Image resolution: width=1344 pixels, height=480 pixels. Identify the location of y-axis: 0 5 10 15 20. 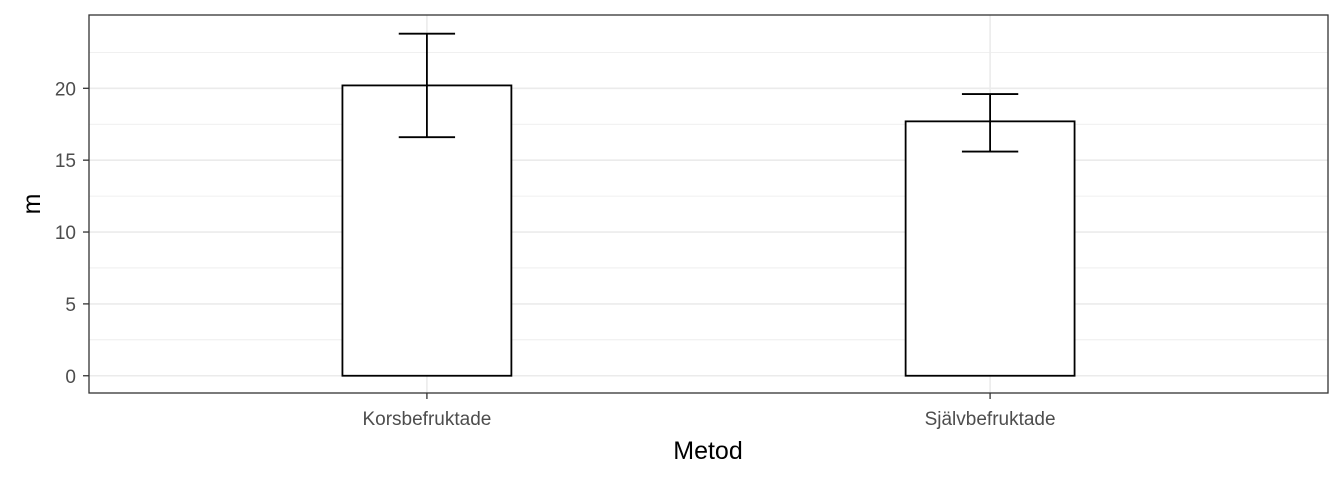
(72, 233).